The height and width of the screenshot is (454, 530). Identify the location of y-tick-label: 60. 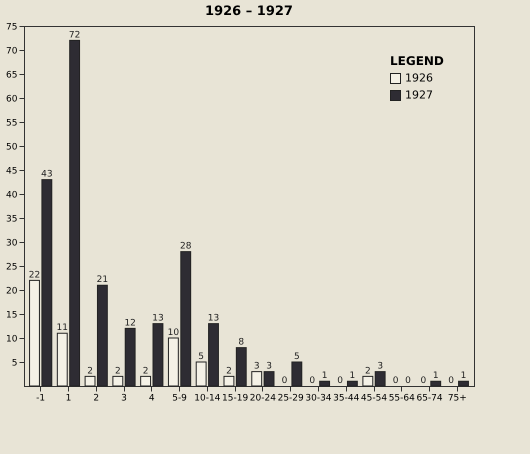
(12, 99).